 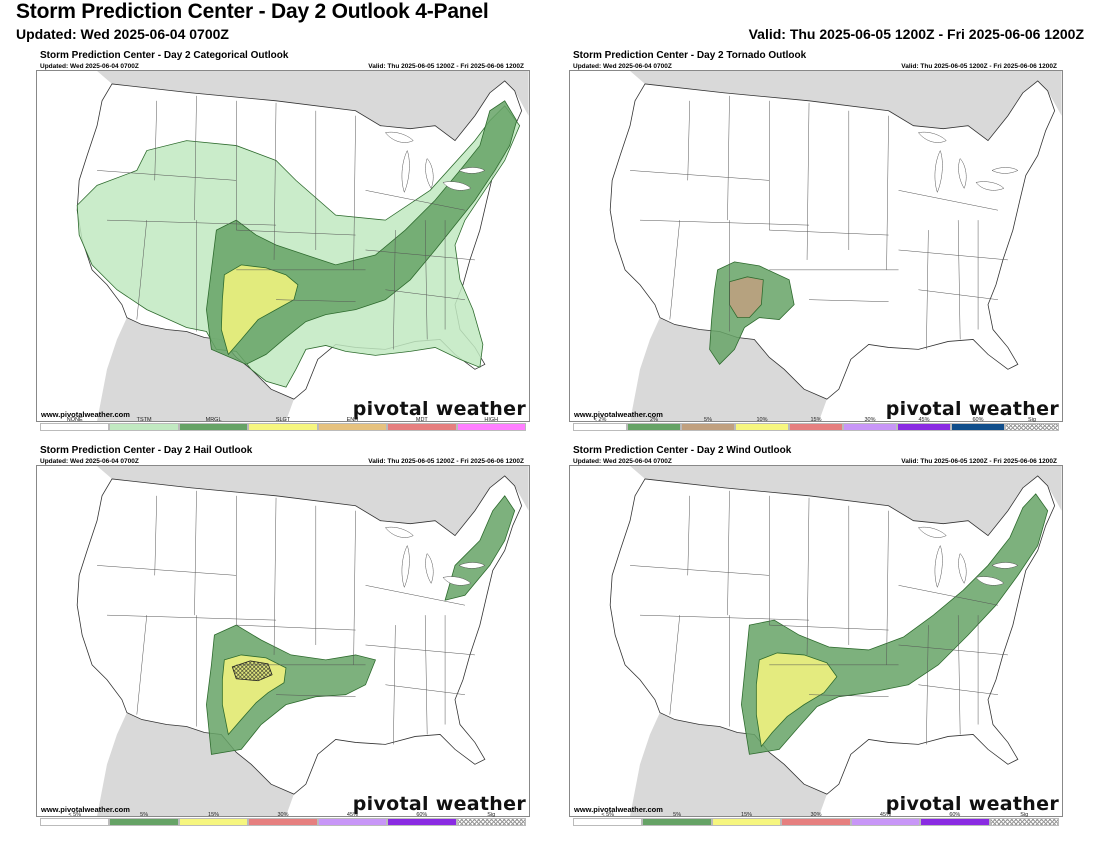 I want to click on legend-wind: < 5% 5% 15% 30% 45% 60% Sig, so click(x=816, y=819).